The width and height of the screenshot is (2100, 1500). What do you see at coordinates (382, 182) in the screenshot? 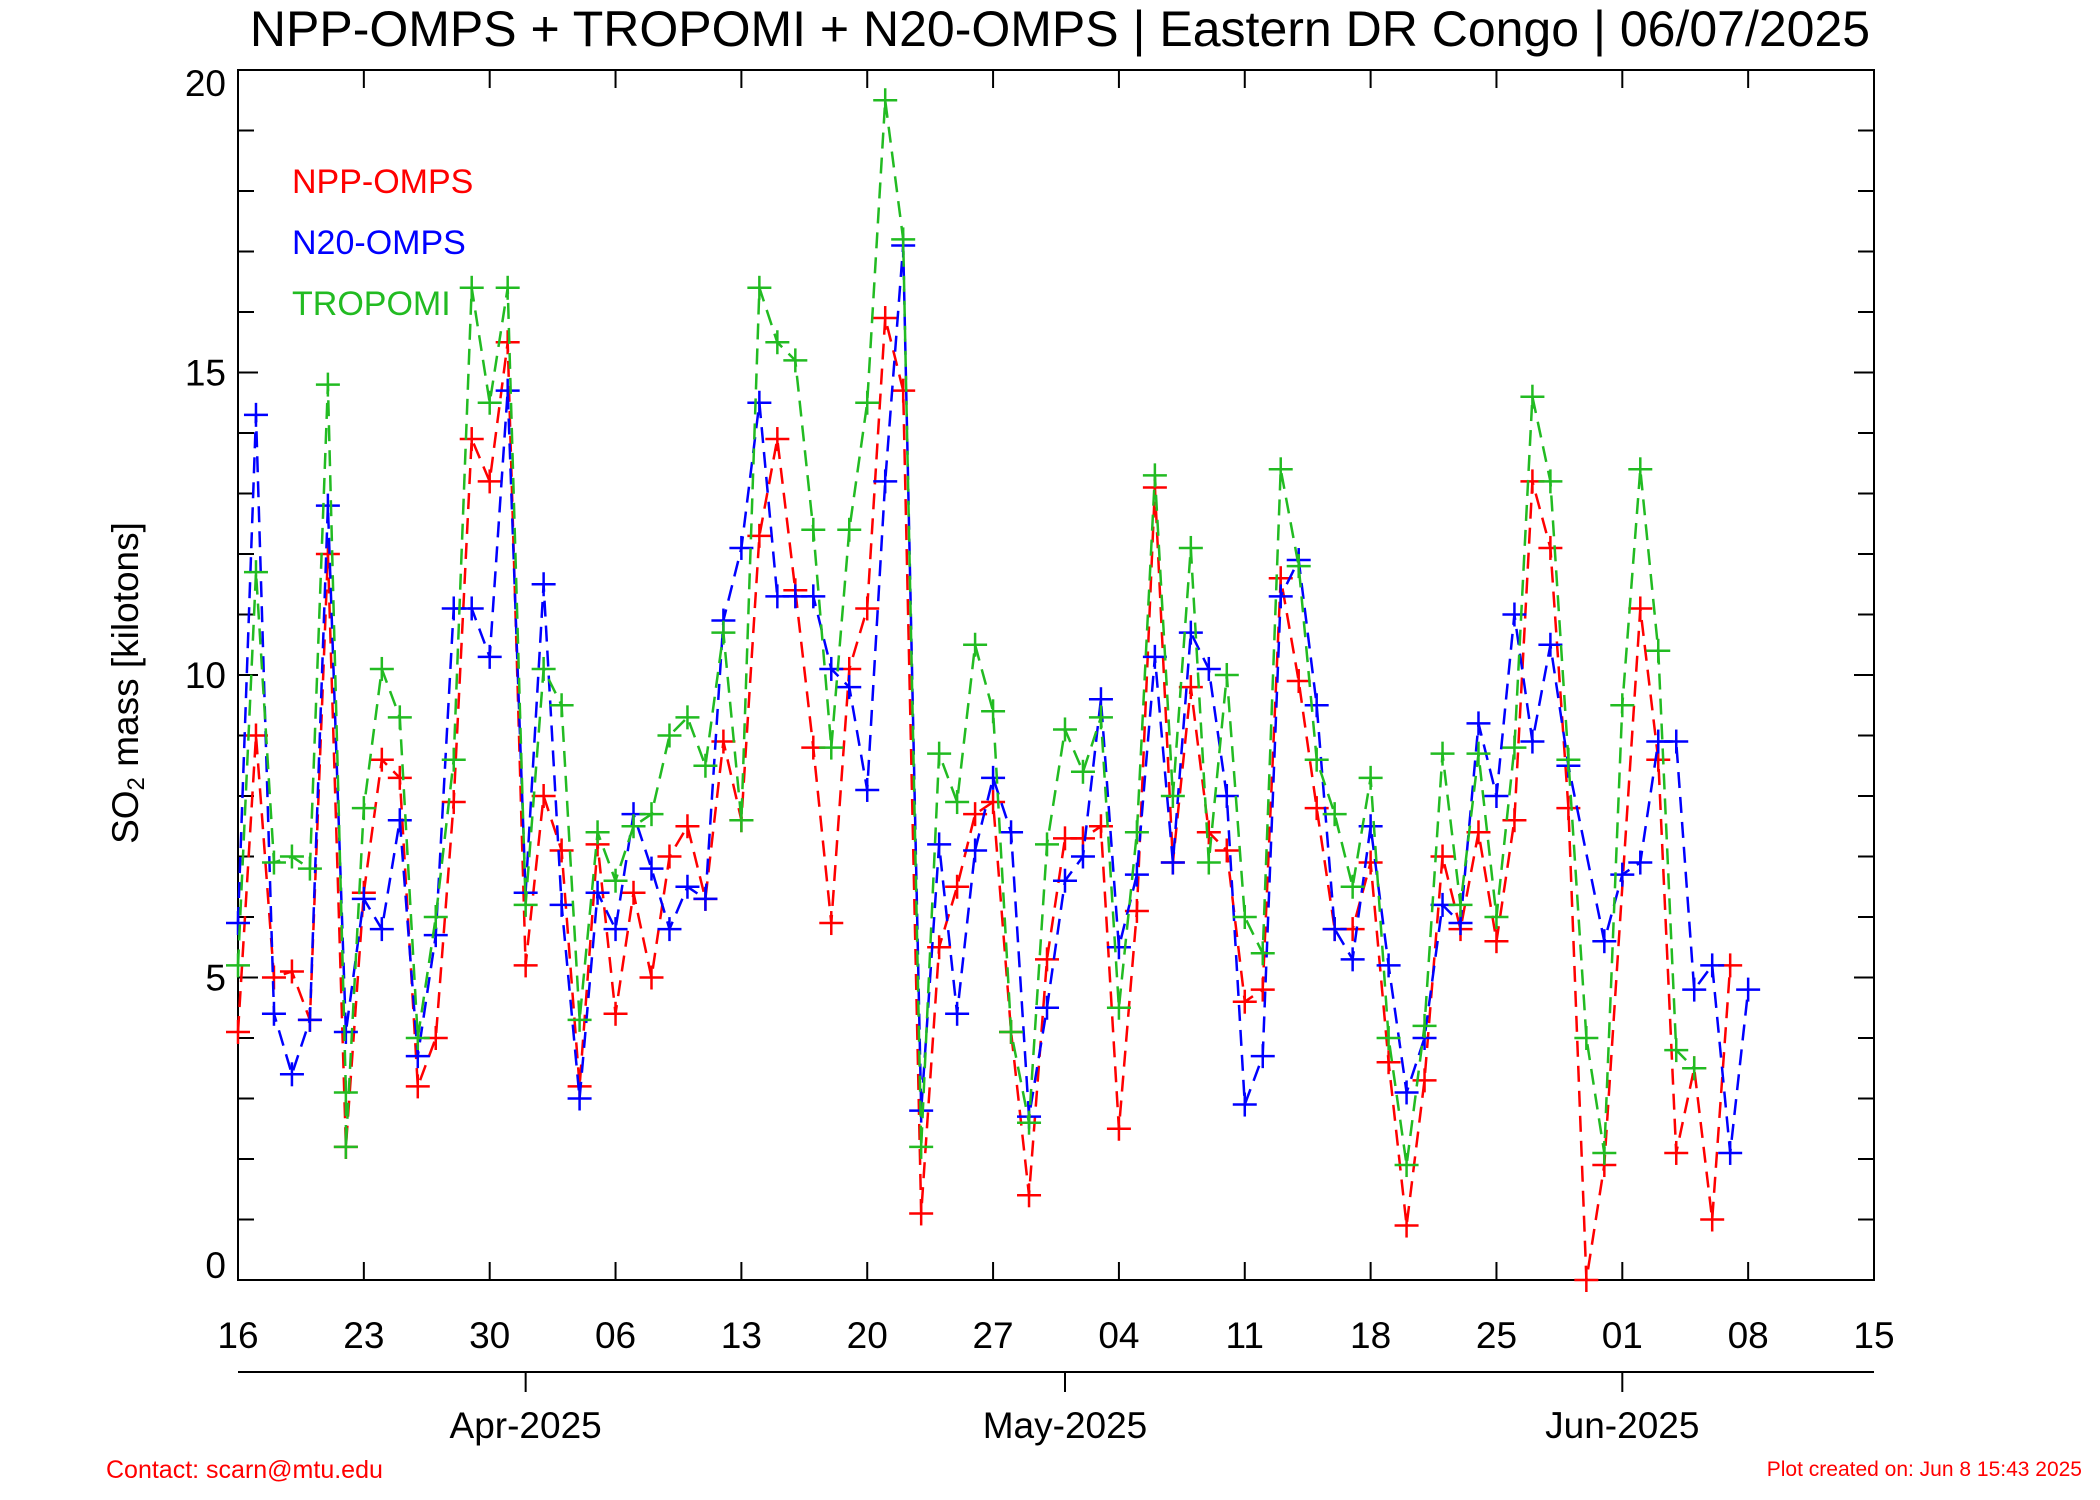
I see `legend-npp-omps: NPP-OMPS` at bounding box center [382, 182].